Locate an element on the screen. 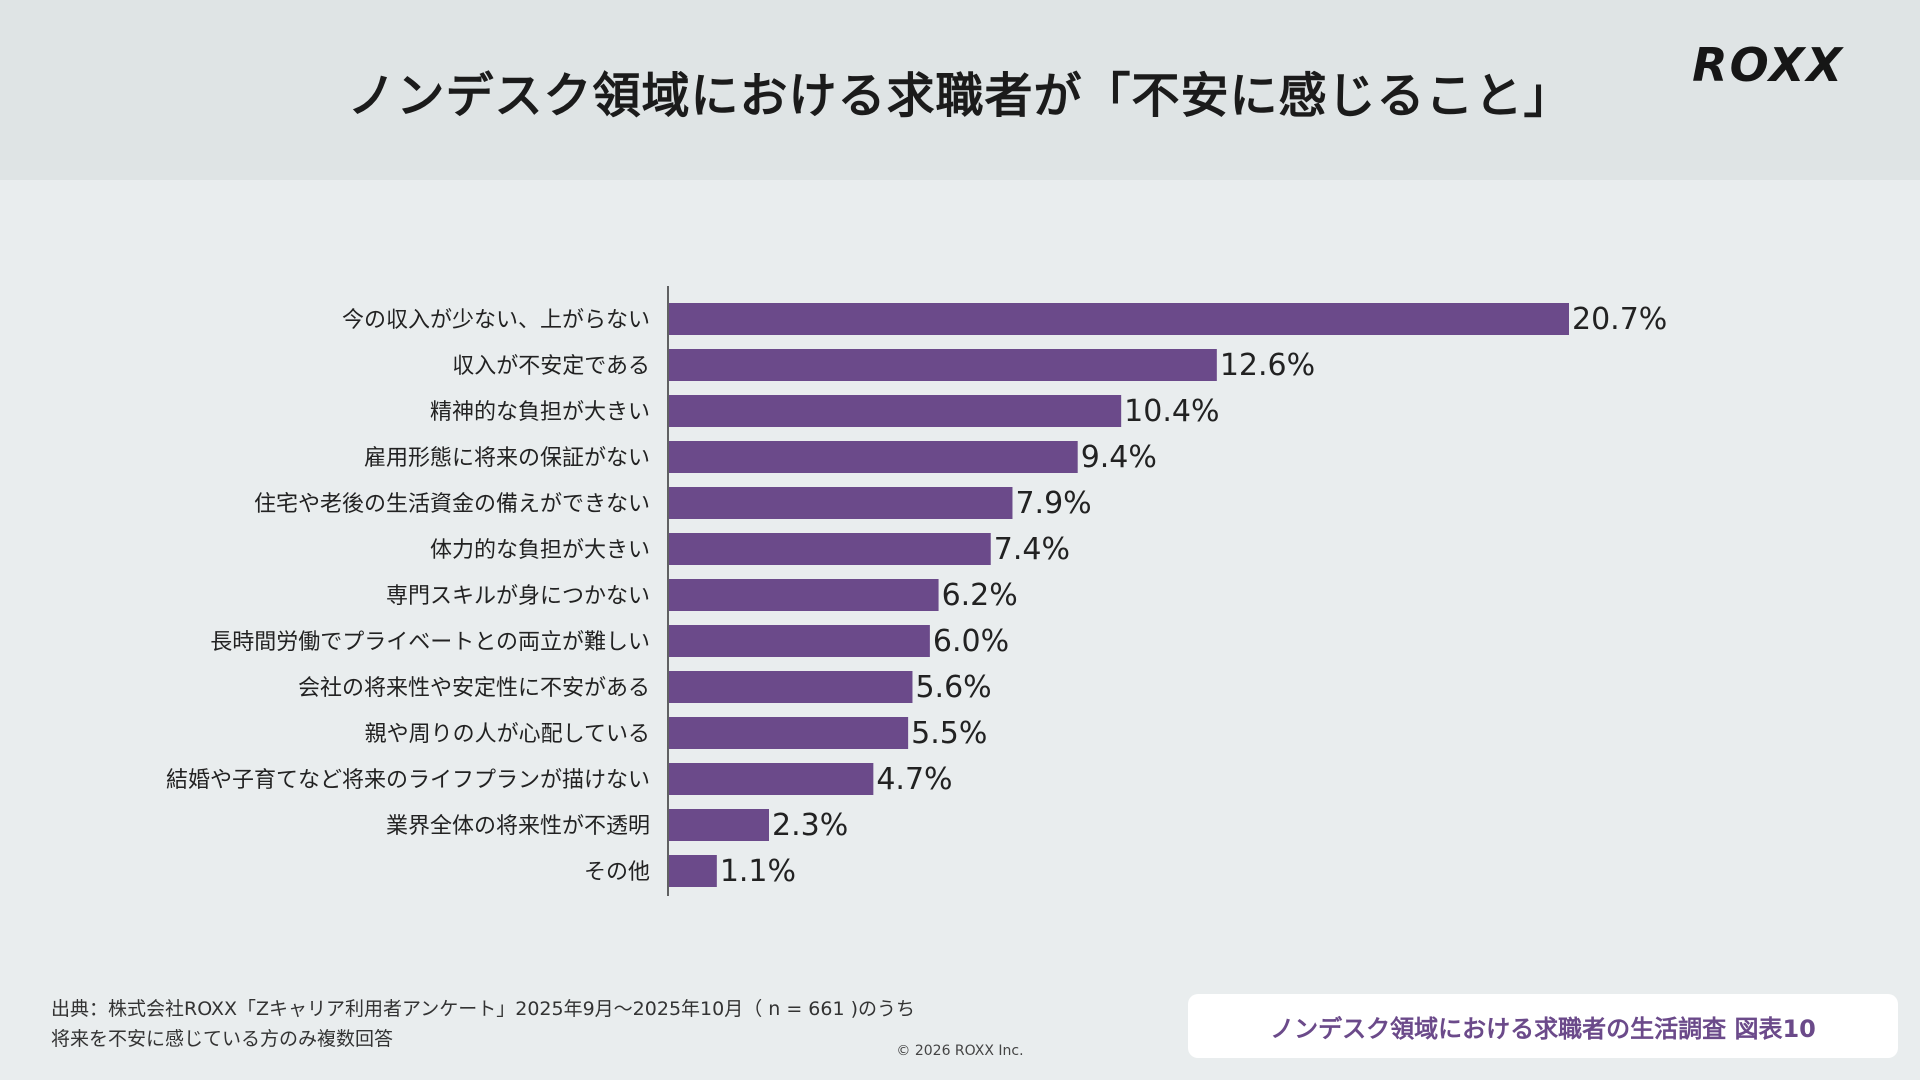  source-line-2: 将来を不安に感じている方のみ複数回答 is located at coordinates (222, 1039).